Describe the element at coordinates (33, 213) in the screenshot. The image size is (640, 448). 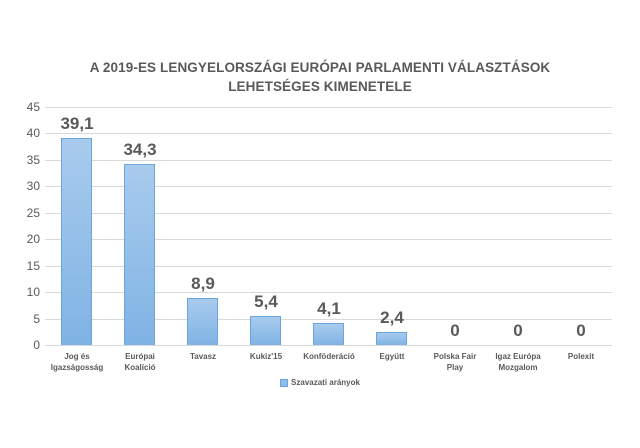
I see `y-tick-label: 25` at that location.